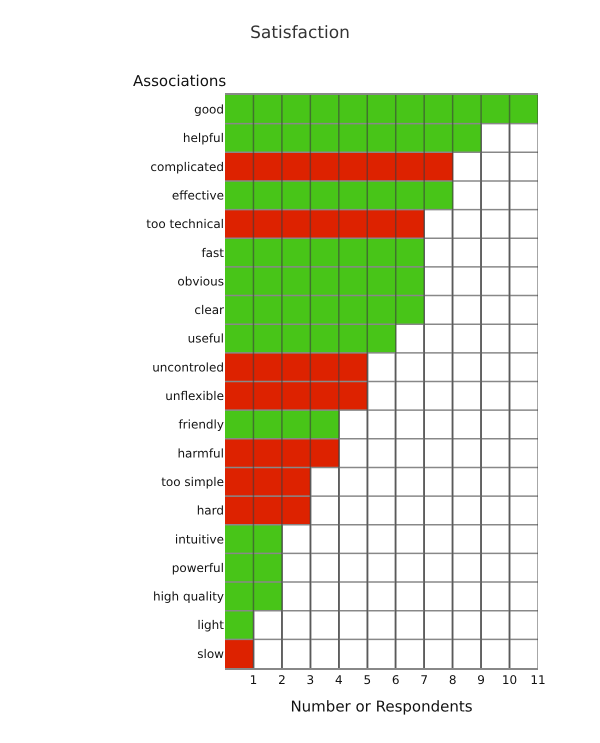  Describe the element at coordinates (310, 680) in the screenshot. I see `x-tick-label: 3` at that location.